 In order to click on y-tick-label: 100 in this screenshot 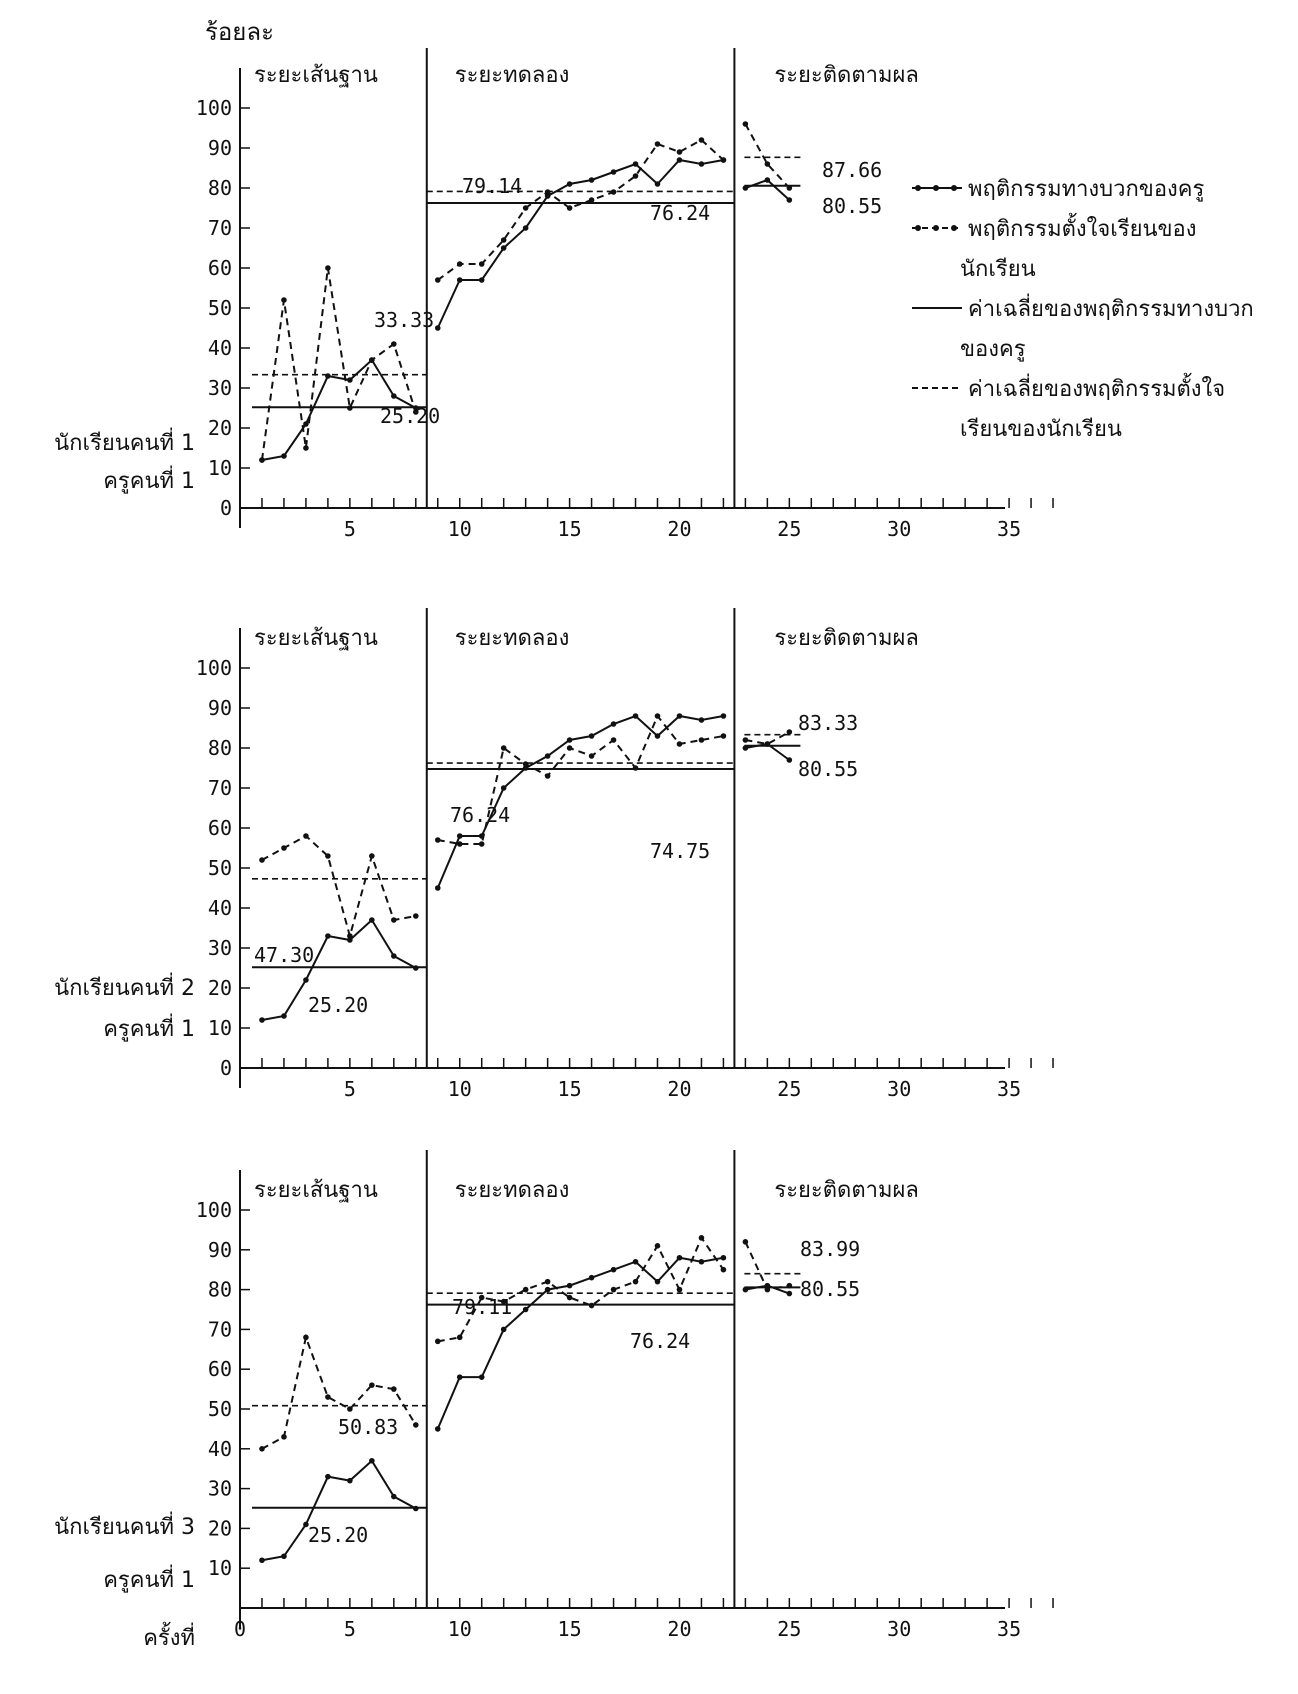, I will do `click(214, 108)`.